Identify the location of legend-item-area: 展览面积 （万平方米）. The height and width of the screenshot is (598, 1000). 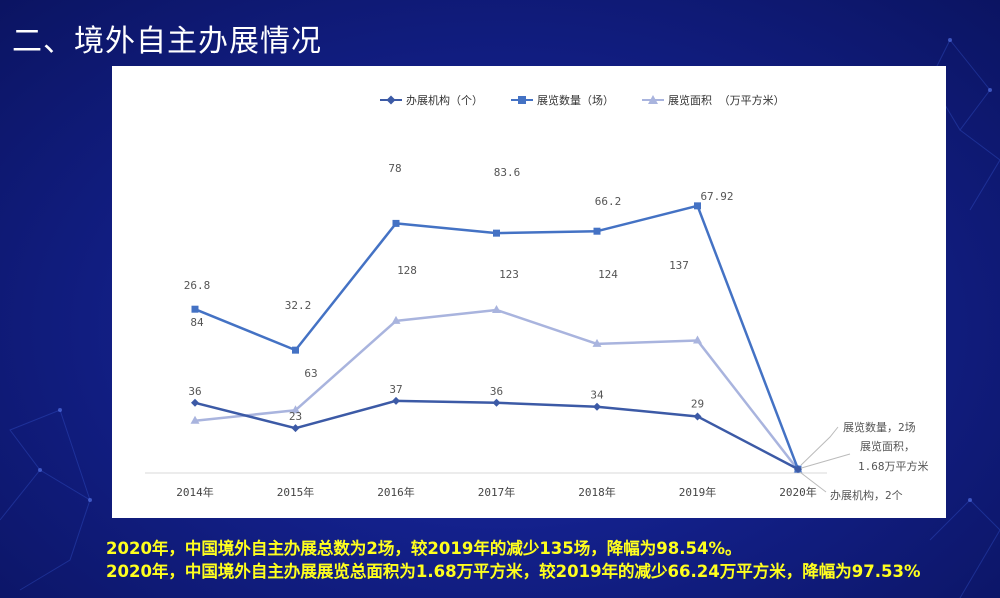
(713, 100).